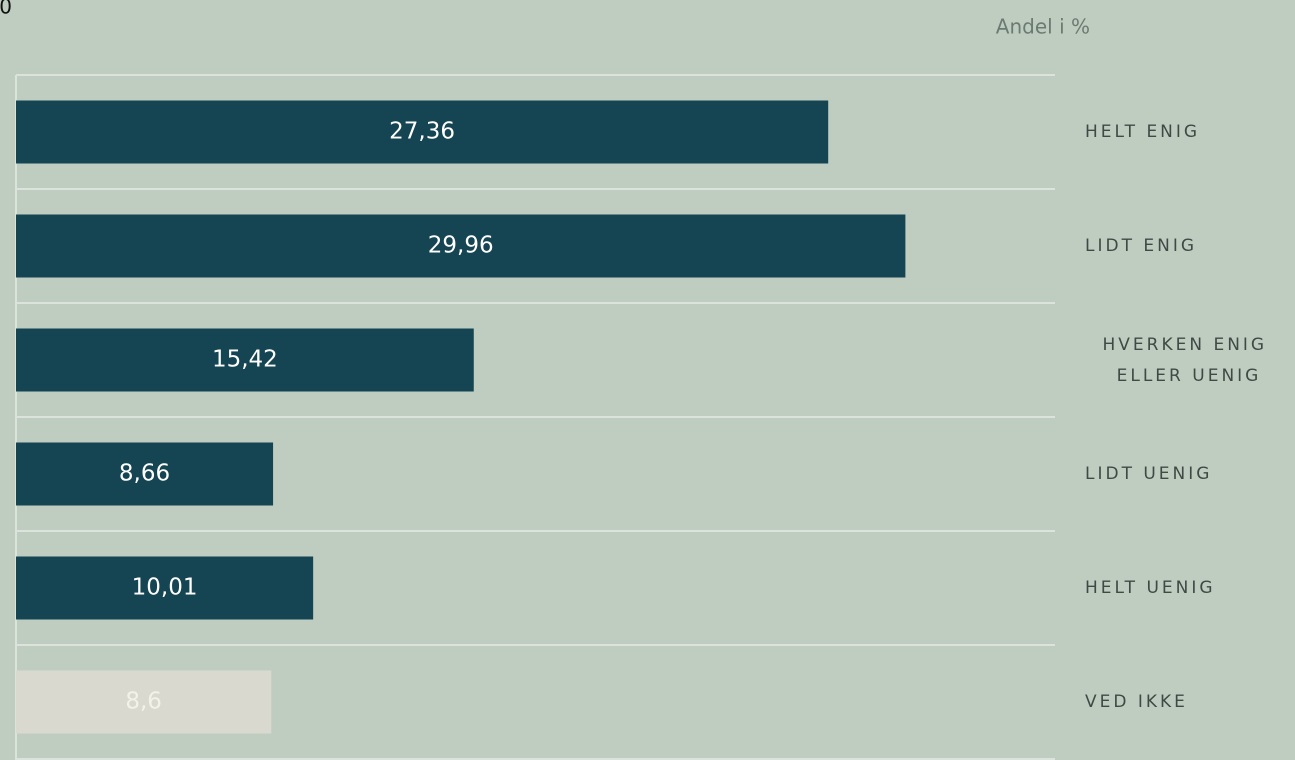 The image size is (1295, 760). Describe the element at coordinates (1150, 588) in the screenshot. I see `category-label: HELT UENIG` at that location.